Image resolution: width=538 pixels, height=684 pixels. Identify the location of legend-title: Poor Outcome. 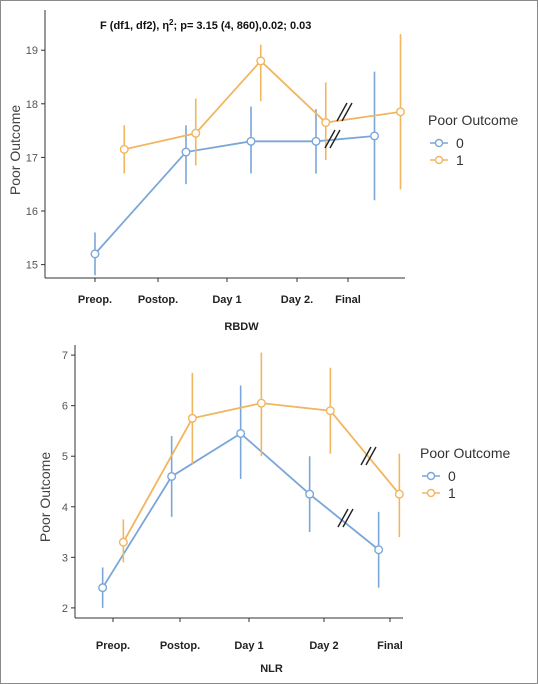
(473, 120).